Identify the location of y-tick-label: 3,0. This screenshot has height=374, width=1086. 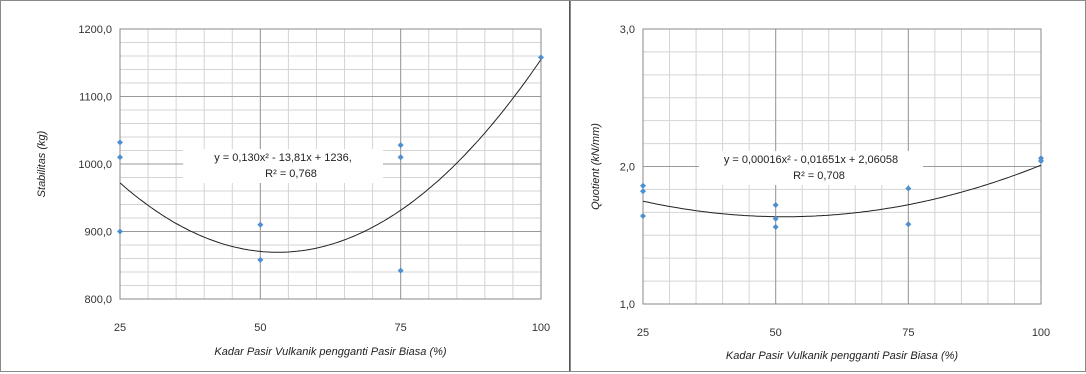
(627, 30).